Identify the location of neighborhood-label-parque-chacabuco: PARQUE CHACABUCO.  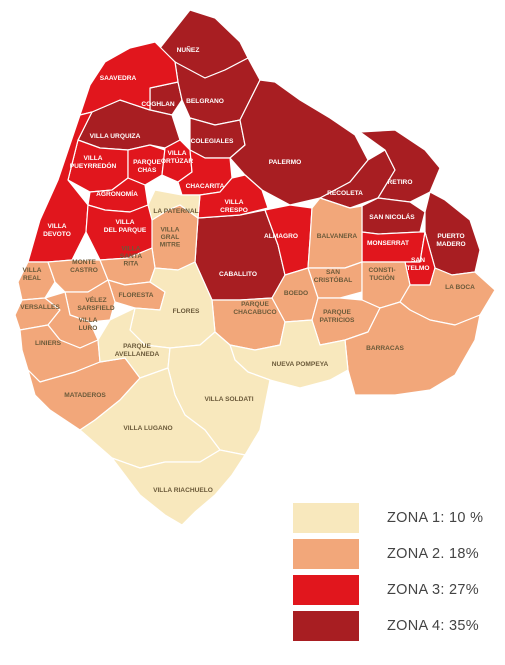
(254, 308).